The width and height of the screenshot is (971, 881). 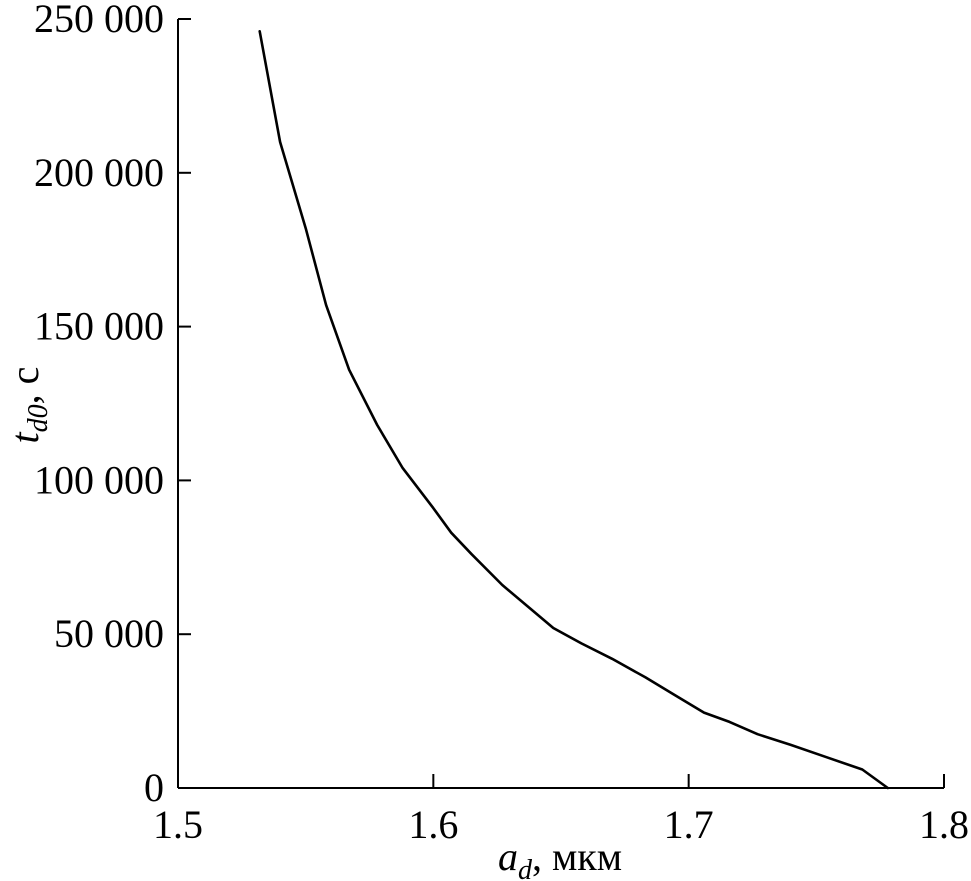 I want to click on y-tick-label-2: 100 000, so click(x=99, y=479).